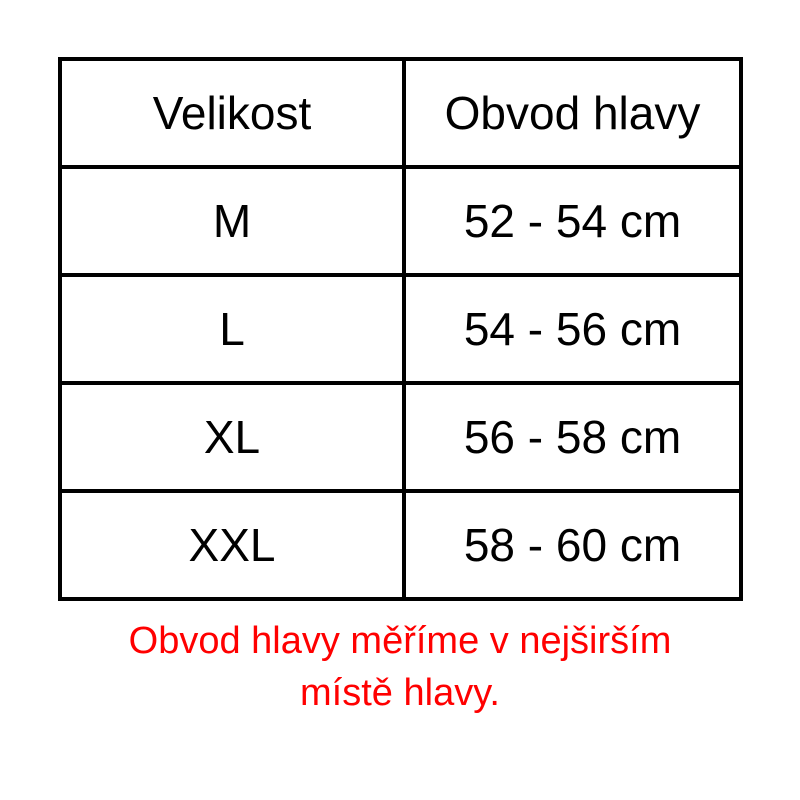 The image size is (800, 800). What do you see at coordinates (232, 329) in the screenshot?
I see `size-cell: L` at bounding box center [232, 329].